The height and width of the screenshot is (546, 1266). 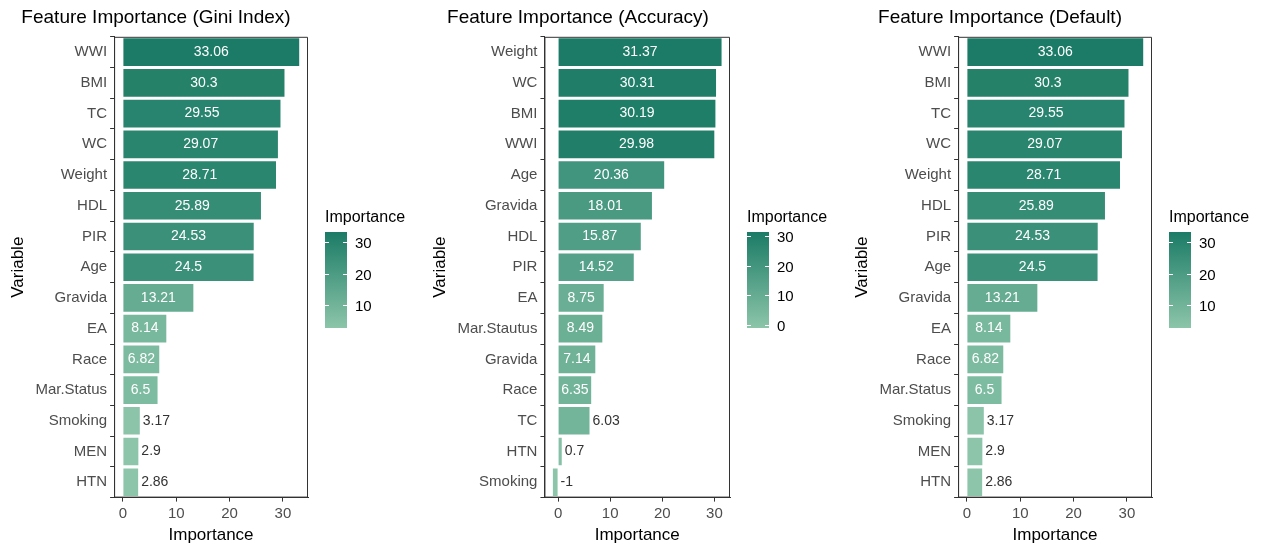 I want to click on x-tick-label: 10, so click(x=1020, y=512).